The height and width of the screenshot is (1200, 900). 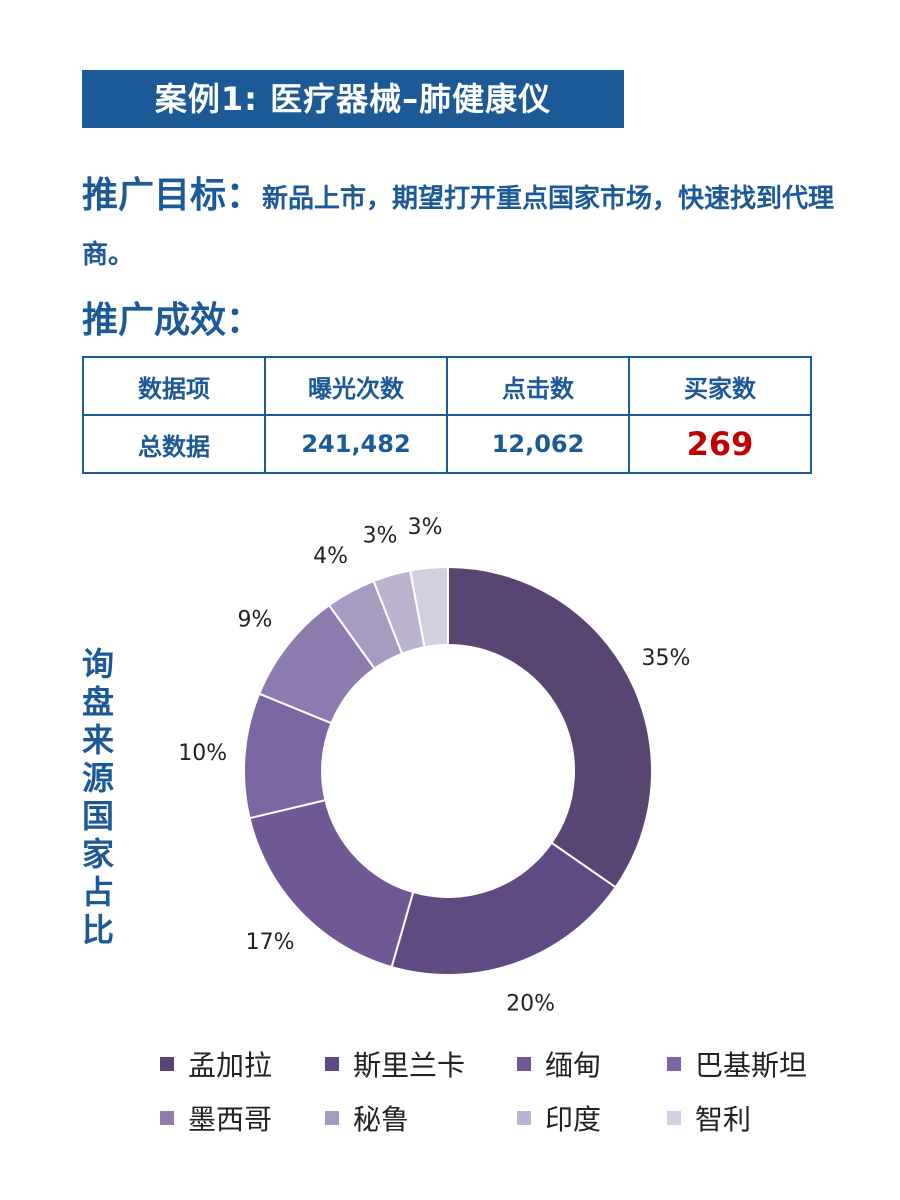 I want to click on header-buyers: 买家数, so click(x=720, y=386).